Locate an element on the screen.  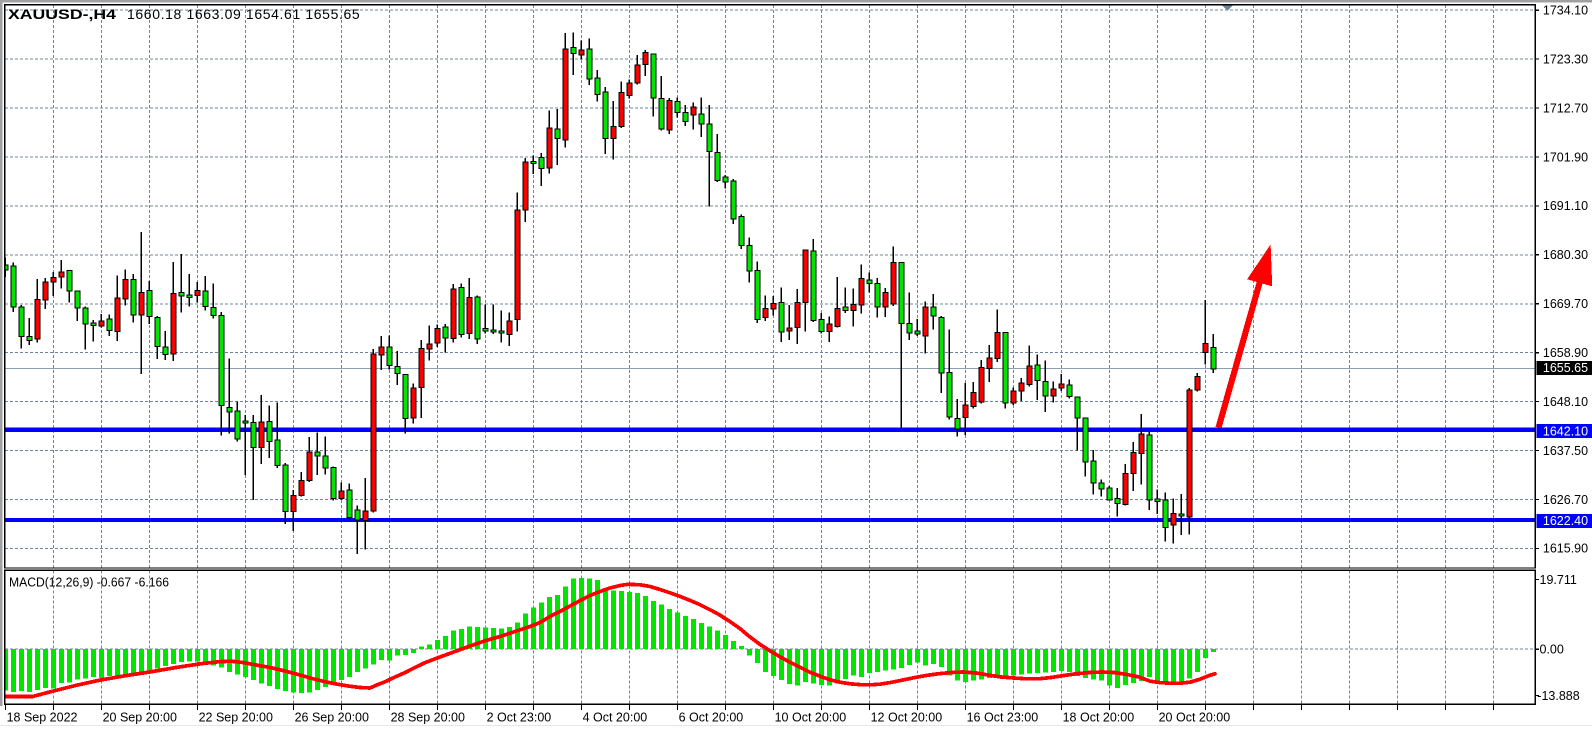
svg-text: 1691.10 is located at coordinates (1565, 206).